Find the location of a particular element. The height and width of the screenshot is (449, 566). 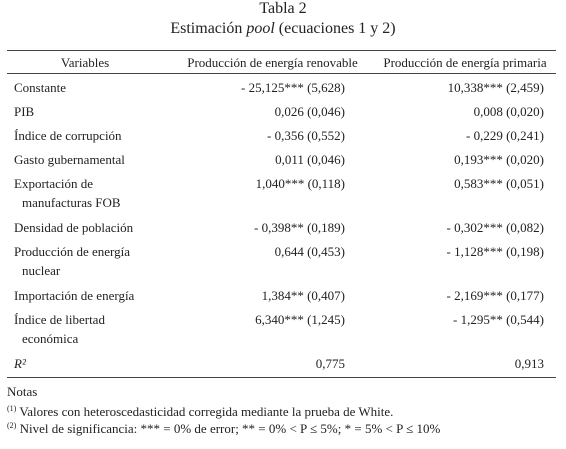

value-cell: - 1,128*** (0,198) is located at coordinates (495, 251).